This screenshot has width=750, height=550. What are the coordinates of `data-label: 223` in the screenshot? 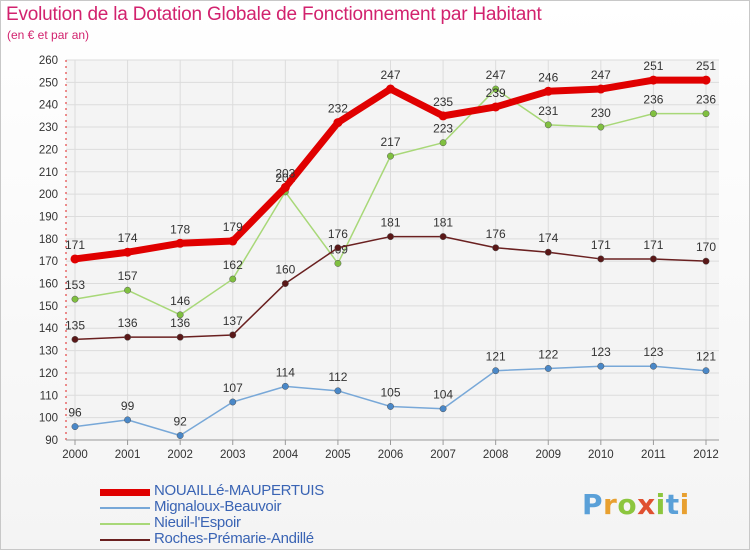 It's located at (443, 129).